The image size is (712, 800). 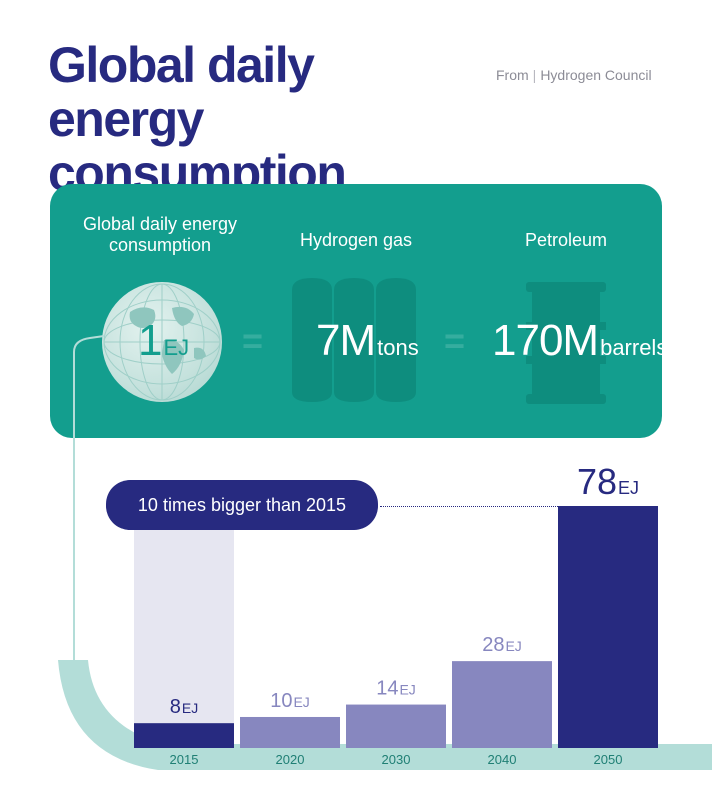 I want to click on data-label-number: 8, so click(x=175, y=707).